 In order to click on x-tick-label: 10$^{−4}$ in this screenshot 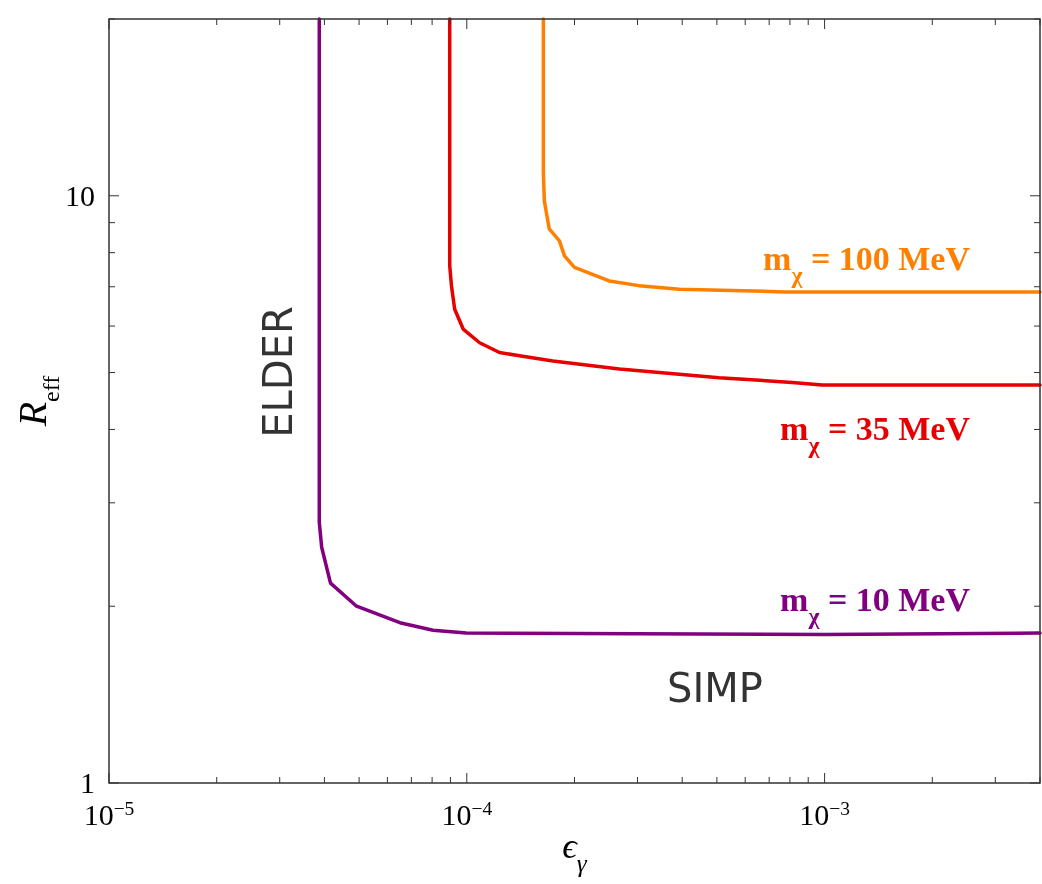, I will do `click(467, 814)`.